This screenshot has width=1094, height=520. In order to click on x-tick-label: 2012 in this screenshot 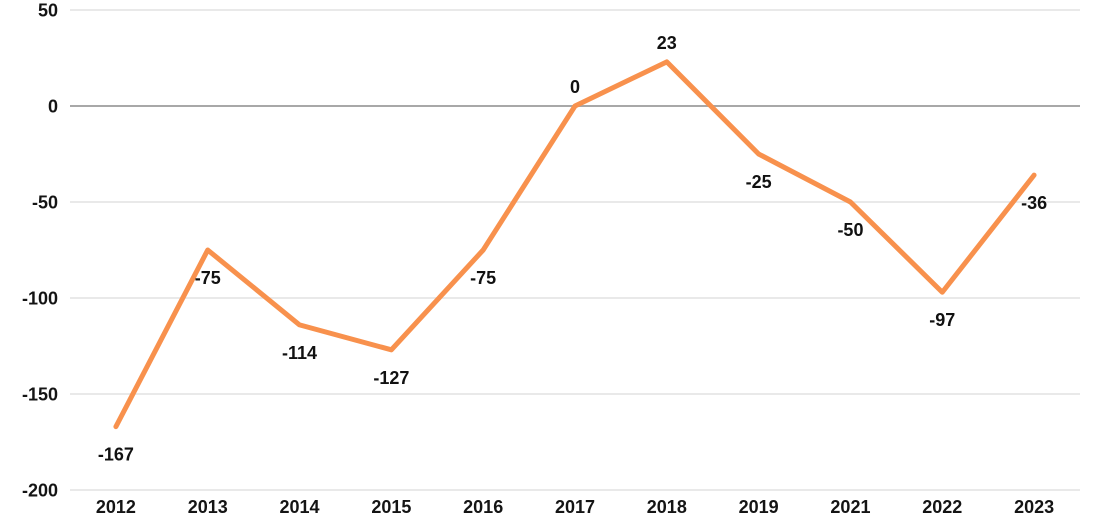, I will do `click(116, 507)`.